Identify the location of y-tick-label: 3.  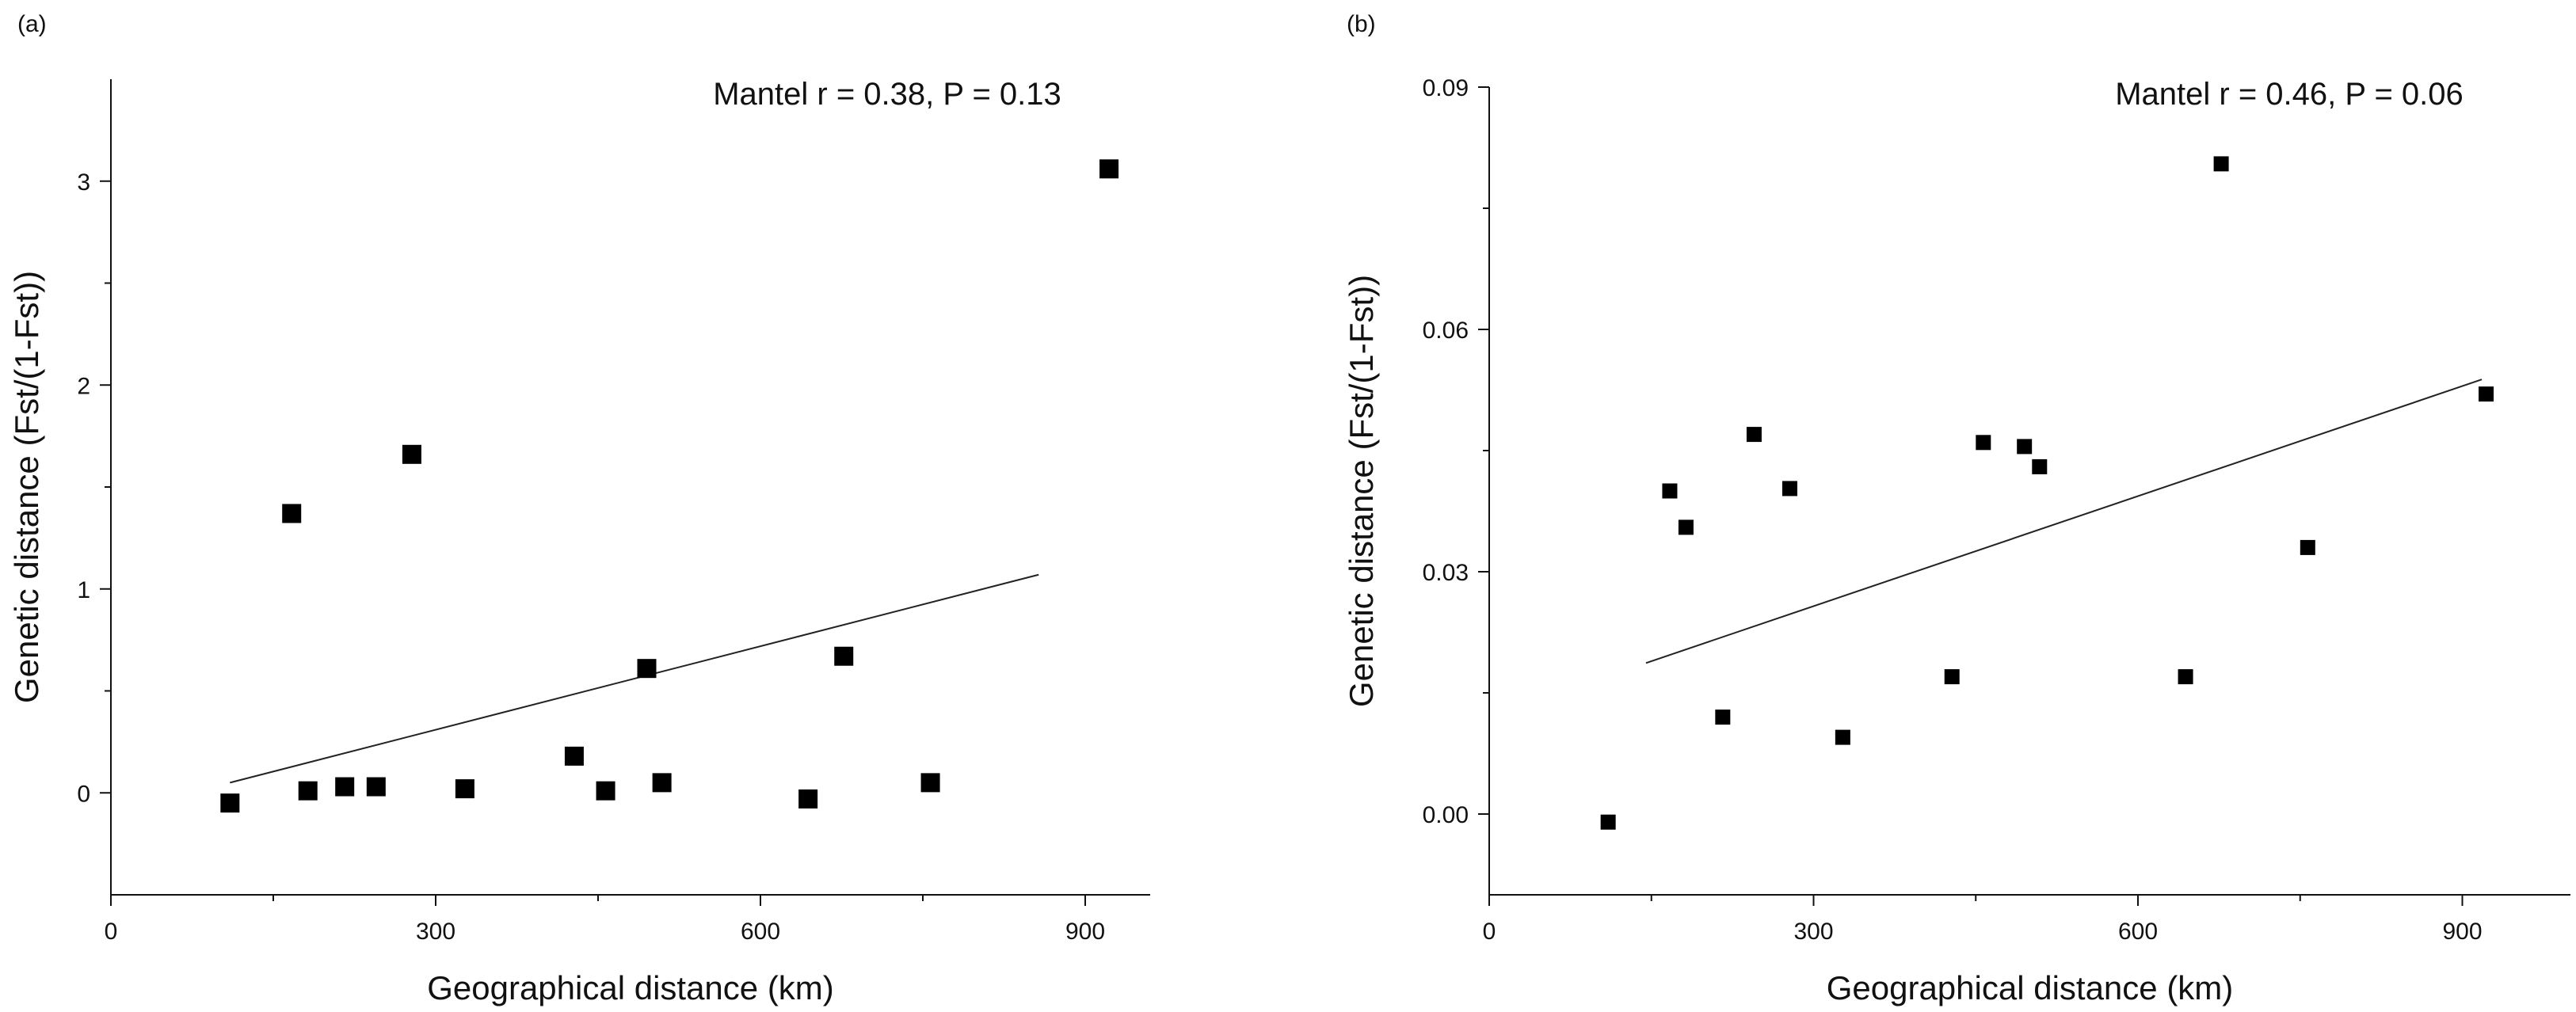
(83, 182).